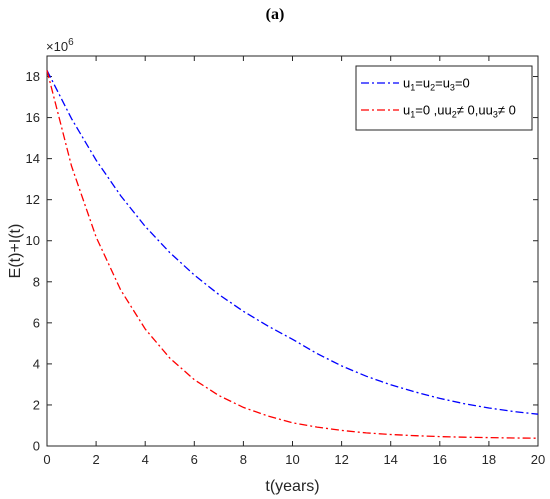 The height and width of the screenshot is (499, 550). Describe the element at coordinates (275, 14) in the screenshot. I see `panel-label: (a)` at that location.